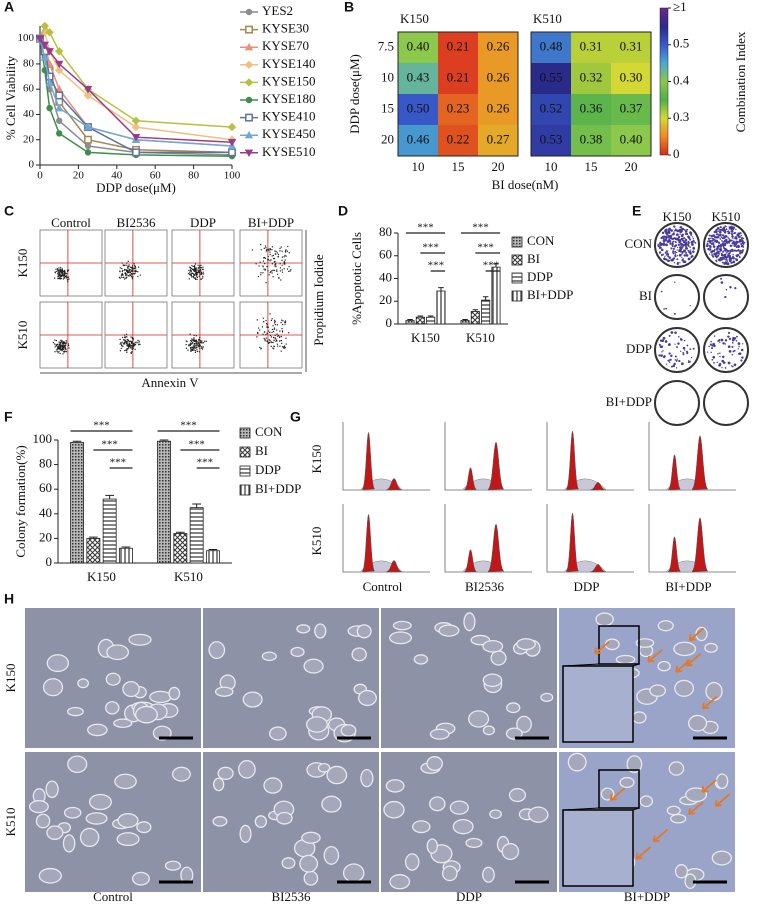 The width and height of the screenshot is (758, 905). I want to click on y-tick-label: 40, so click(45, 512).